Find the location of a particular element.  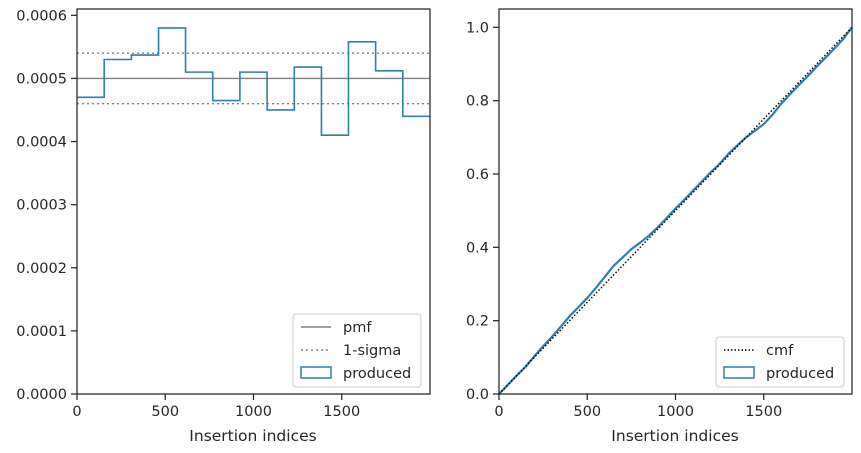

left-xlabel: Insertion indices is located at coordinates (252, 436).